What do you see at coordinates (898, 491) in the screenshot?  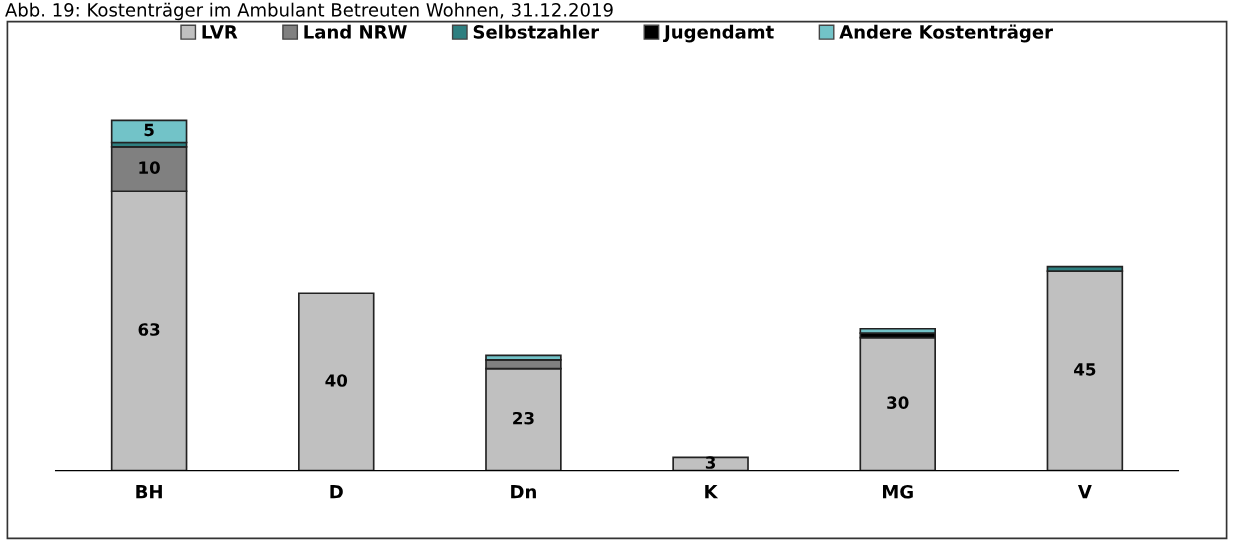 I see `x-tick-label: MG` at bounding box center [898, 491].